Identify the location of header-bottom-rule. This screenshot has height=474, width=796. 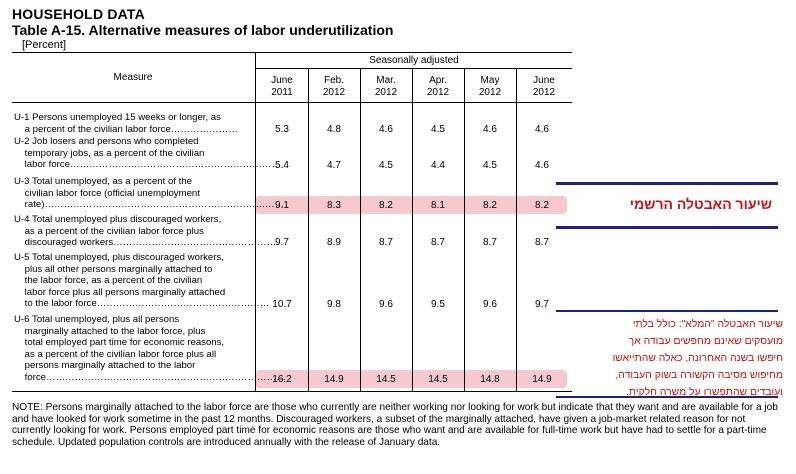
(292, 102).